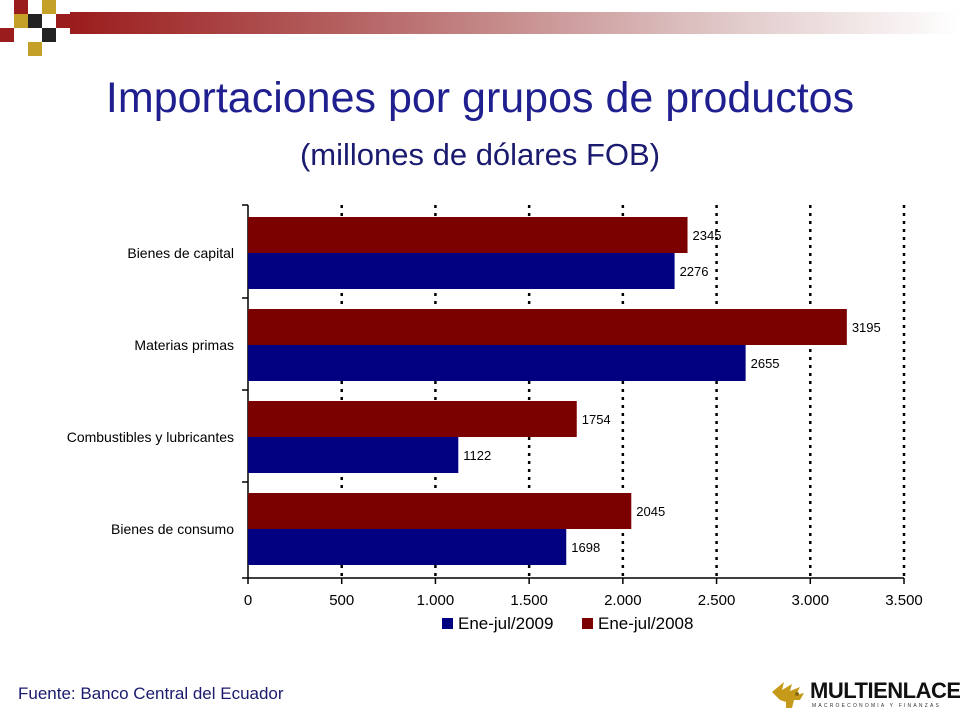 The width and height of the screenshot is (960, 720). What do you see at coordinates (172, 529) in the screenshot?
I see `category-label: Bienes de consumo` at bounding box center [172, 529].